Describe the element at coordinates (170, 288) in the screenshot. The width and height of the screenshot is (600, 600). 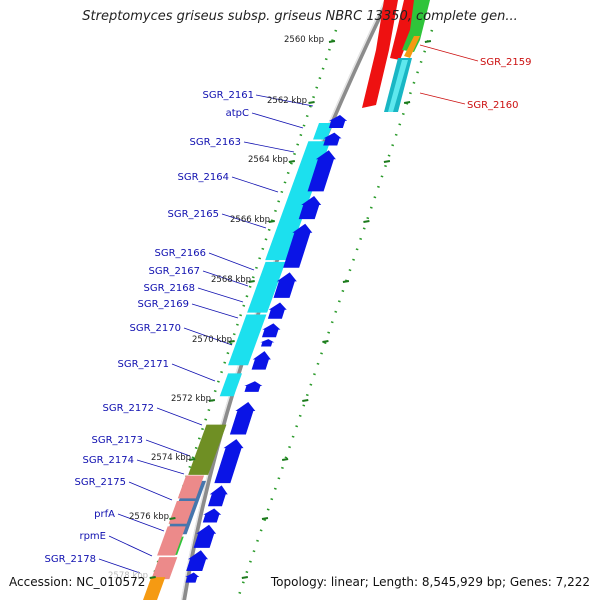
I see `gene-label-sgr-2168: SGR_2168` at that location.